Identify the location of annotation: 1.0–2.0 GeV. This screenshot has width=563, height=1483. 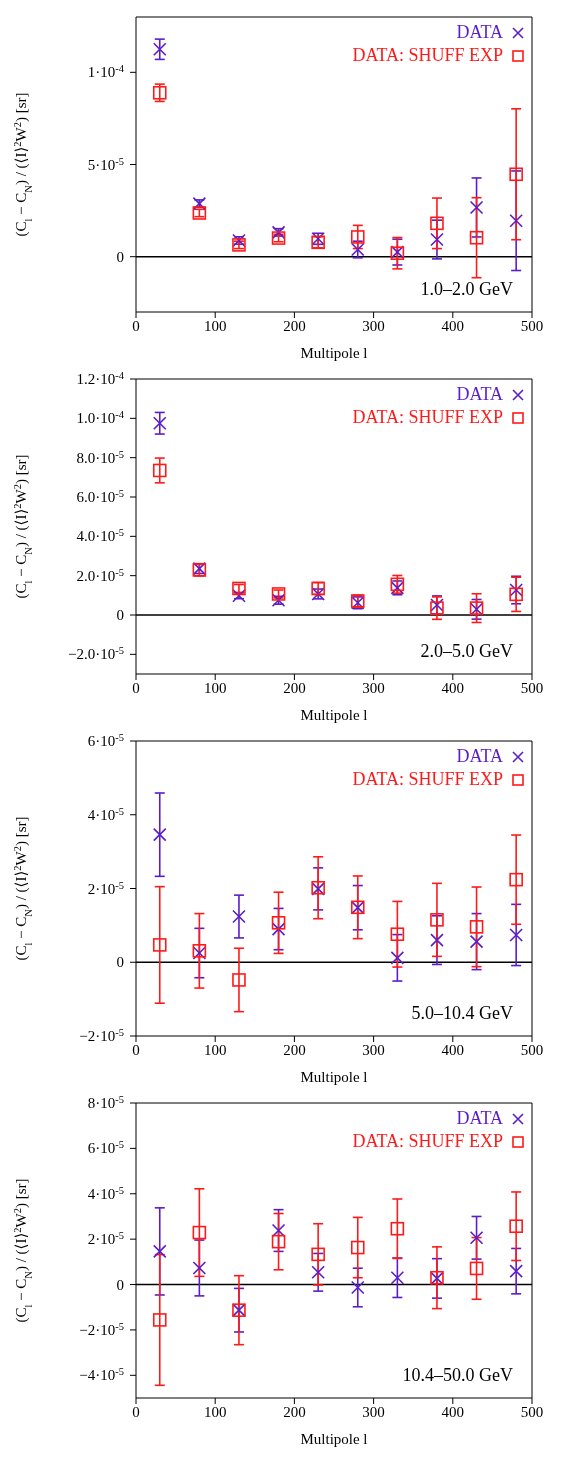
(466, 289).